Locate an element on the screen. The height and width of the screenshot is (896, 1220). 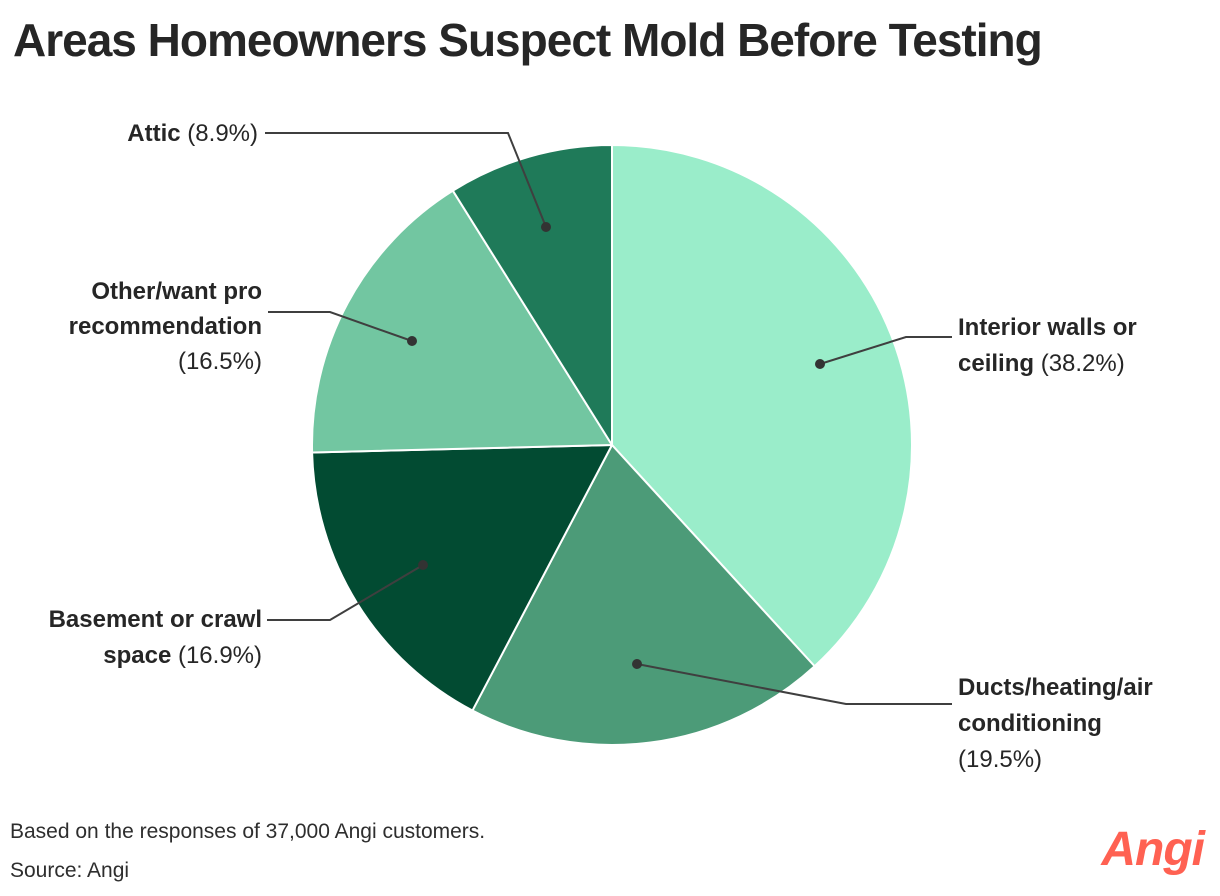
pie-slice-interior is located at coordinates (762, 406).